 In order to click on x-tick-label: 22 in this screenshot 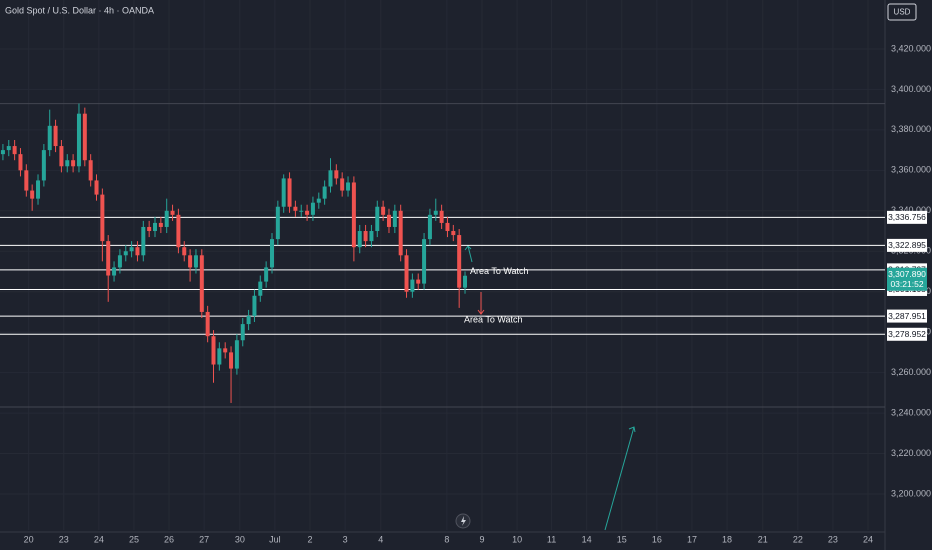, I will do `click(798, 539)`.